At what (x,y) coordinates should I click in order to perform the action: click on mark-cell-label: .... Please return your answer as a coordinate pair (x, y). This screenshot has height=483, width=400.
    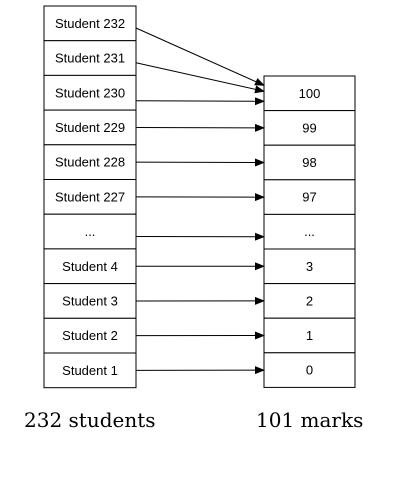
    Looking at the image, I should click on (309, 231).